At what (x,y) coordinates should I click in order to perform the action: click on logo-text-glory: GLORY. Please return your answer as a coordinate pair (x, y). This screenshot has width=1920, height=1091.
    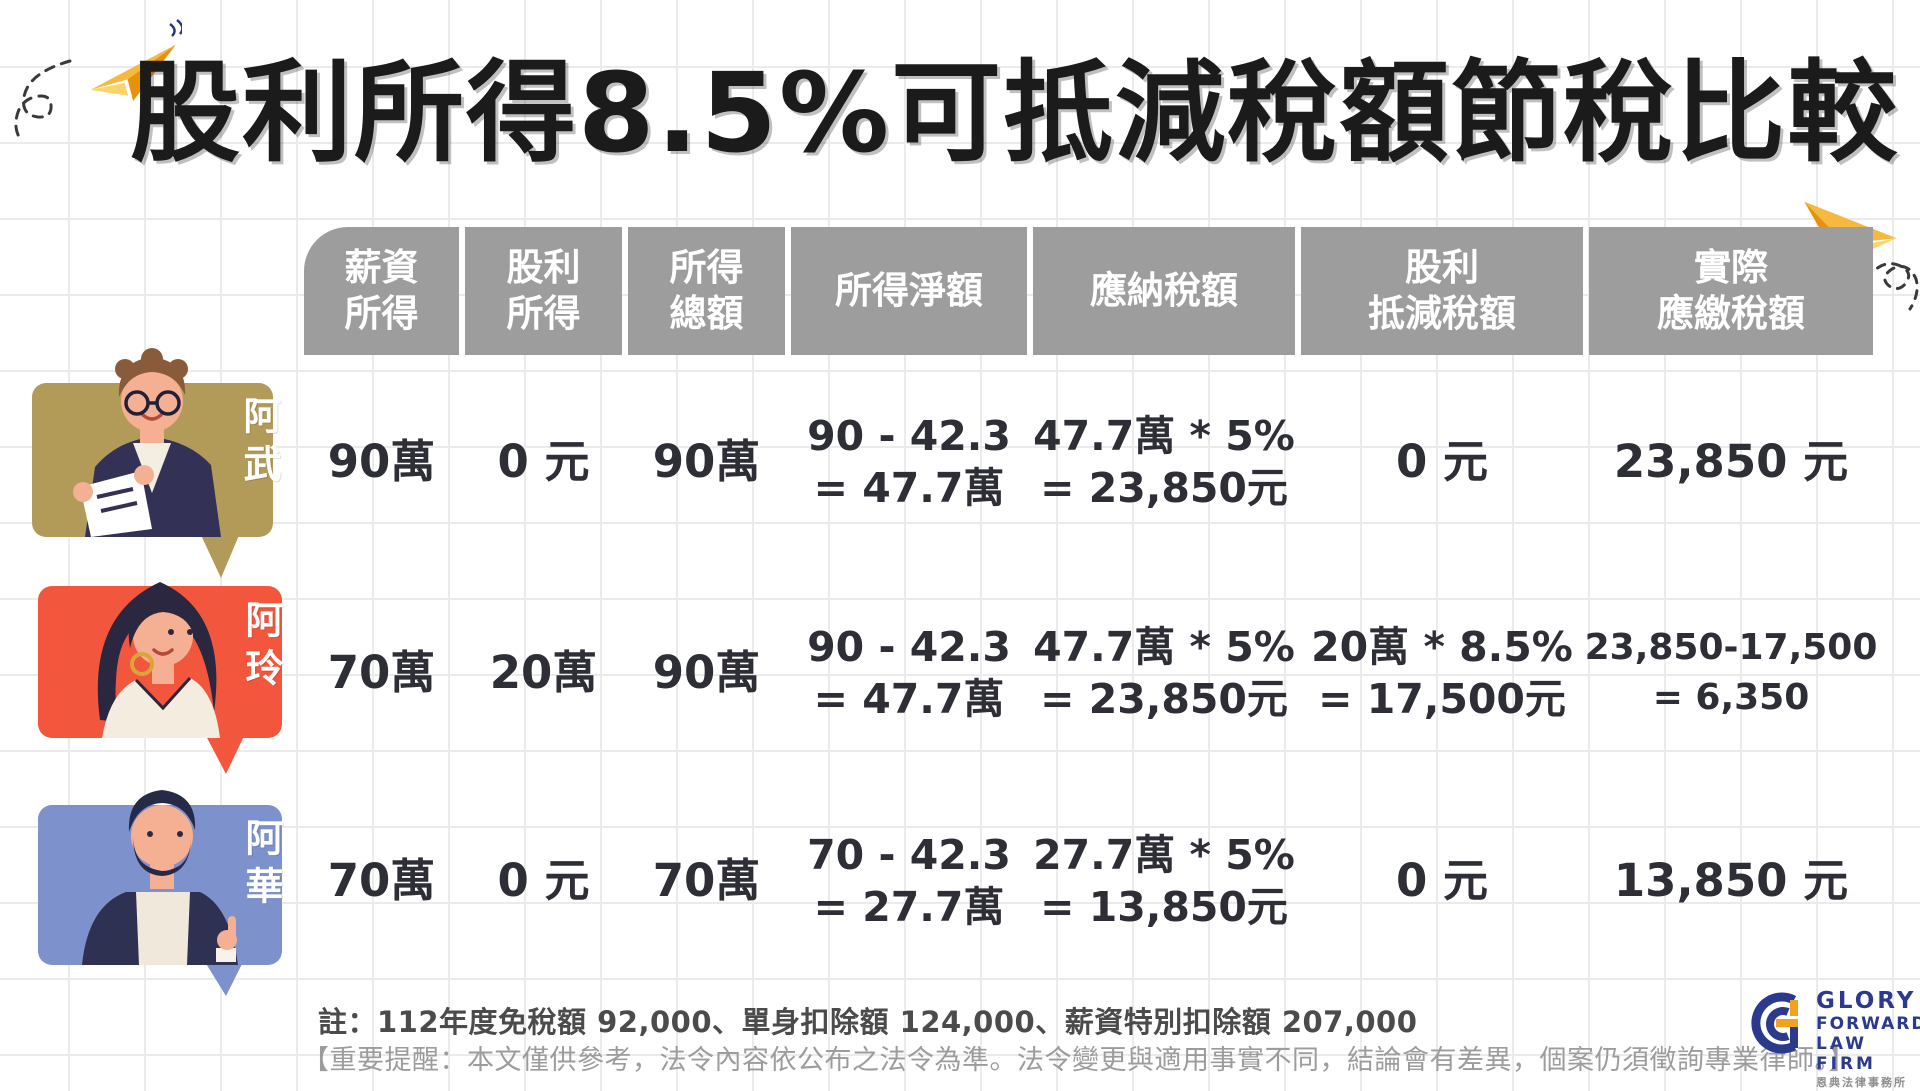
    Looking at the image, I should click on (1866, 1001).